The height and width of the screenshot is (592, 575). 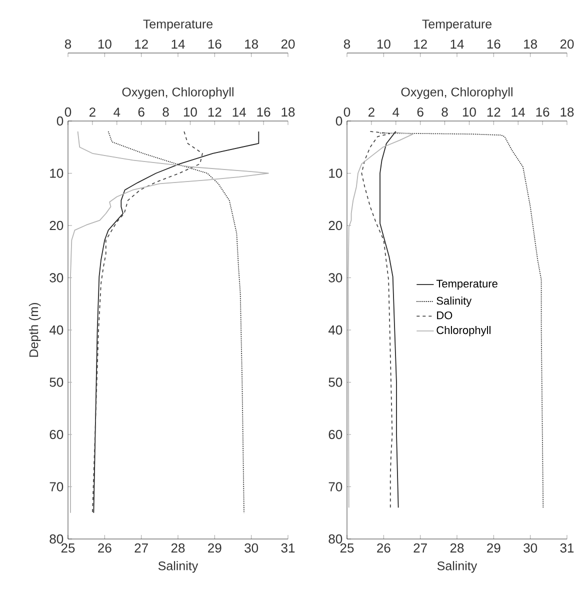 What do you see at coordinates (463, 331) in the screenshot?
I see `legend-label: Chlorophyll` at bounding box center [463, 331].